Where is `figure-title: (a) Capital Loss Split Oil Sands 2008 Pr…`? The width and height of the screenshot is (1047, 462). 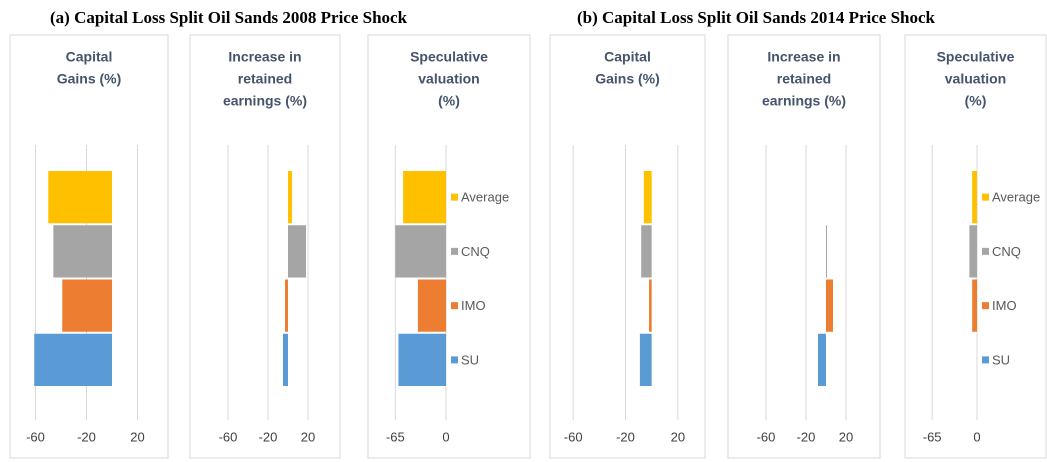 figure-title: (a) Capital Loss Split Oil Sands 2008 Pr… is located at coordinates (229, 17).